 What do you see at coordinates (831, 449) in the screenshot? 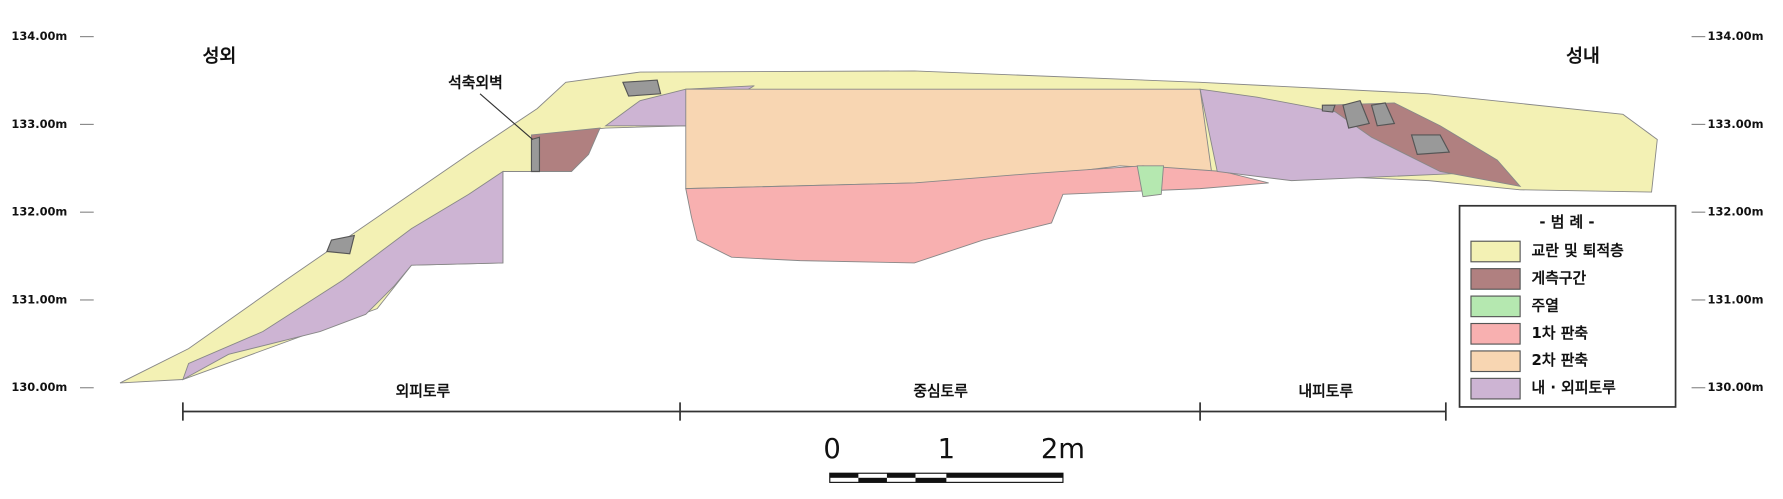
I see `scale-label: 0` at bounding box center [831, 449].